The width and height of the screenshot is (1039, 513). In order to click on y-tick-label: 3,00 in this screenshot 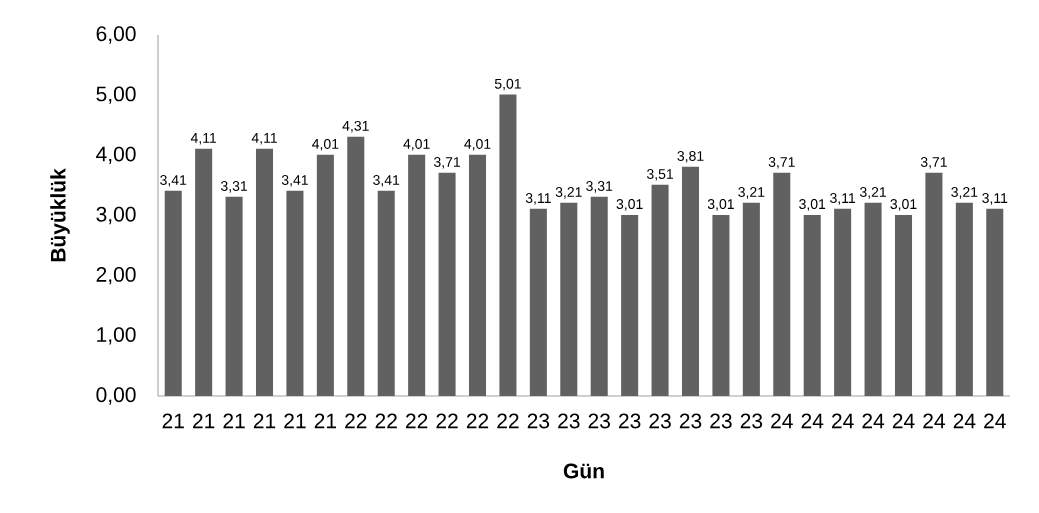, I will do `click(116, 215)`.